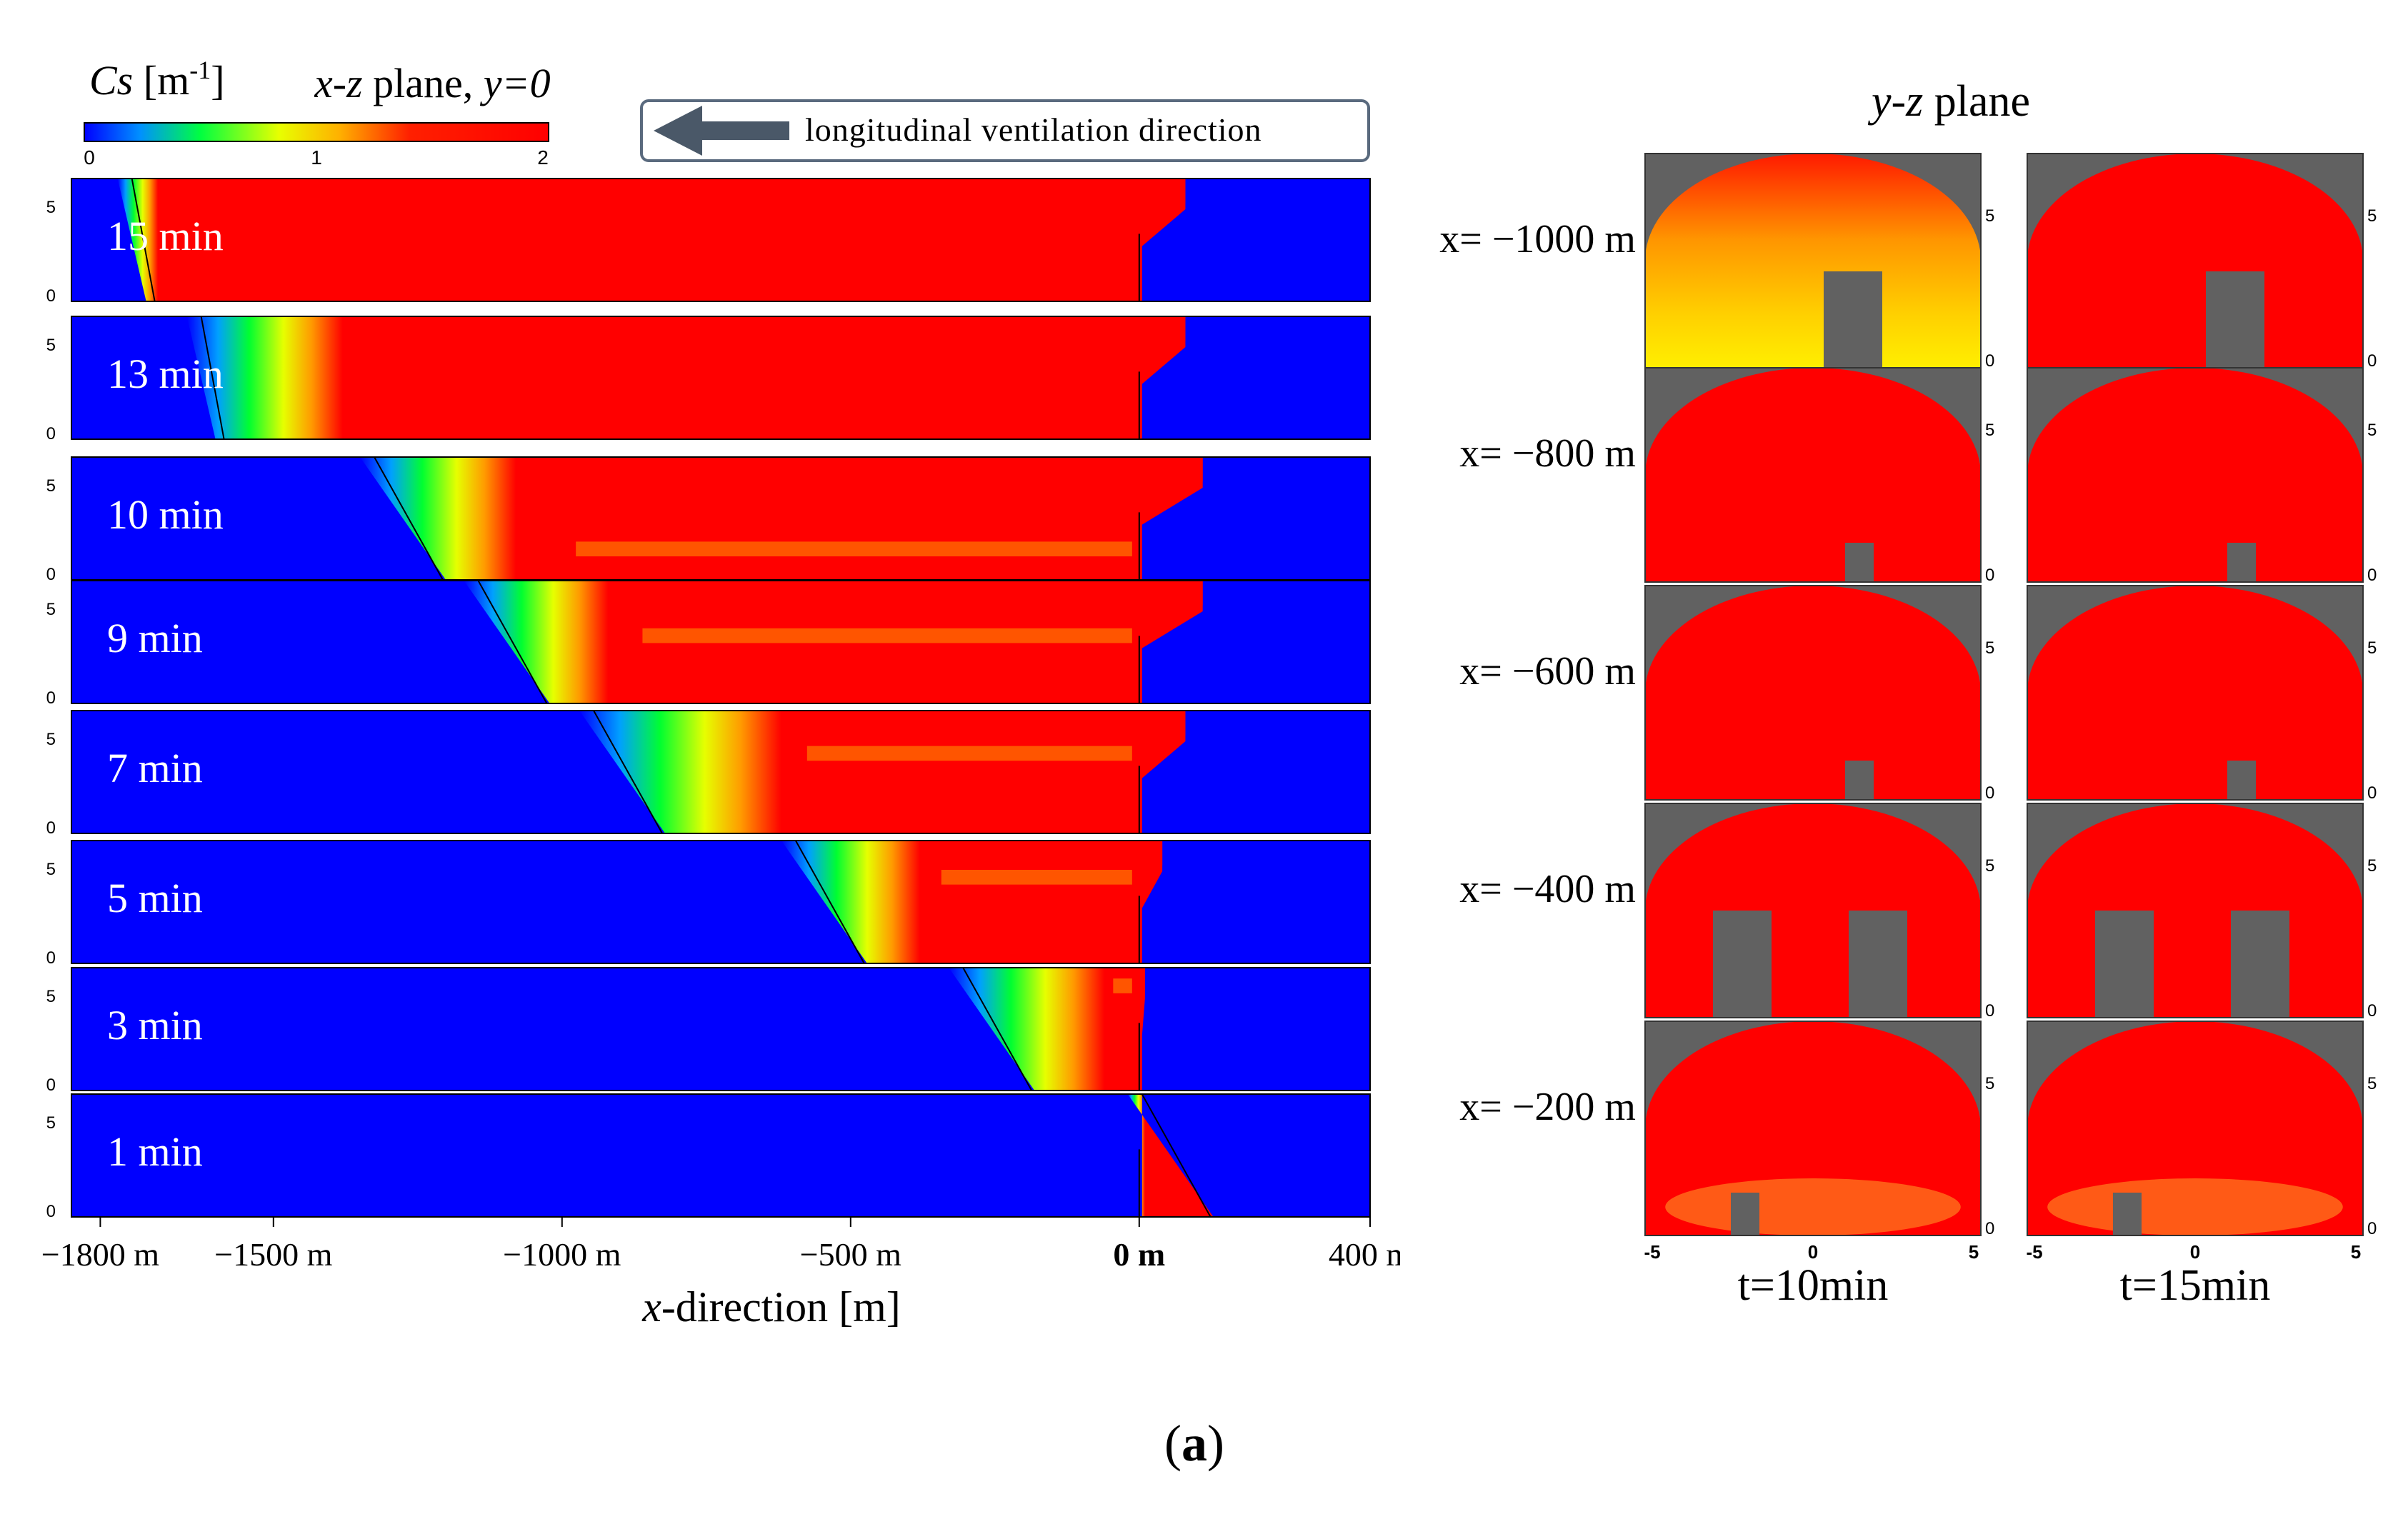 This screenshot has height=1539, width=2408. I want to click on xz-panel: 7 min 5 0, so click(708, 774).